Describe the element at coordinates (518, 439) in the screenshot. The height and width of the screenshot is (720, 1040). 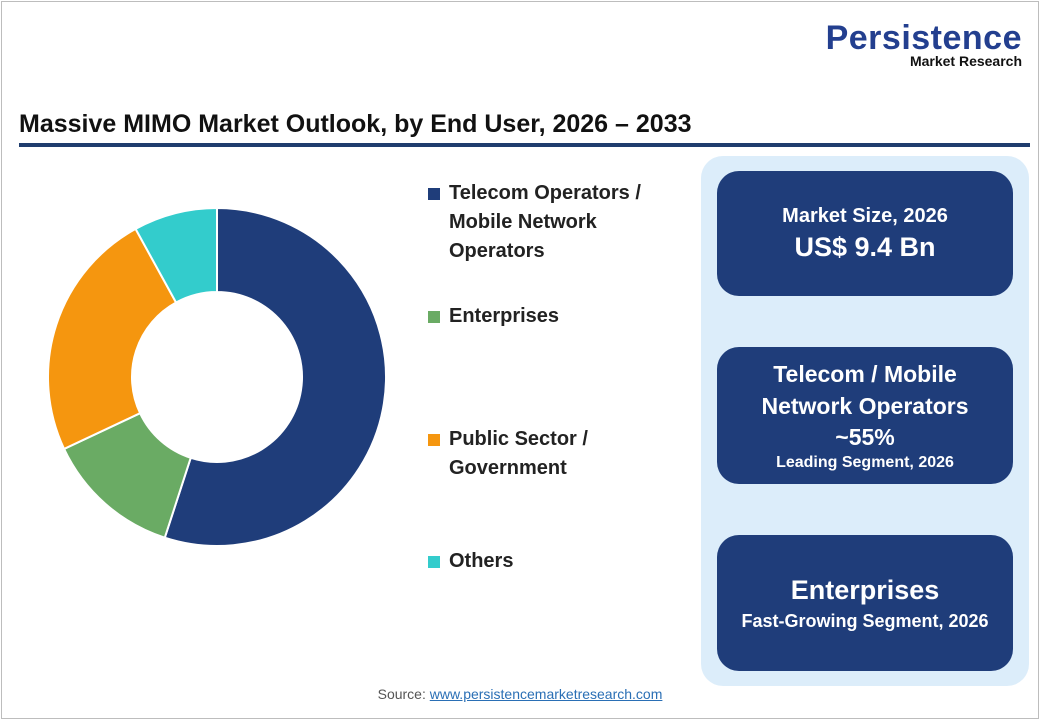
I see `legend-label: Public Sector /` at that location.